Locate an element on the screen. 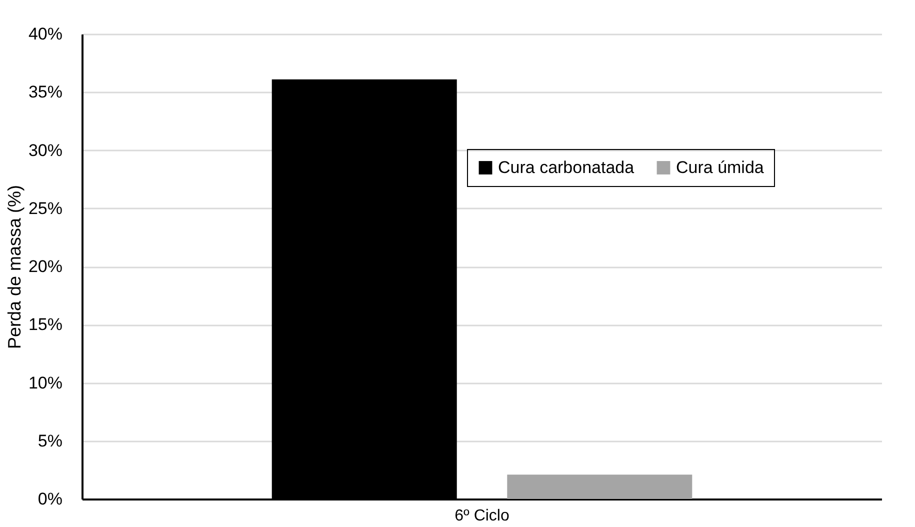 Image resolution: width=915 pixels, height=527 pixels. legend-label: Cura carbonatada is located at coordinates (566, 167).